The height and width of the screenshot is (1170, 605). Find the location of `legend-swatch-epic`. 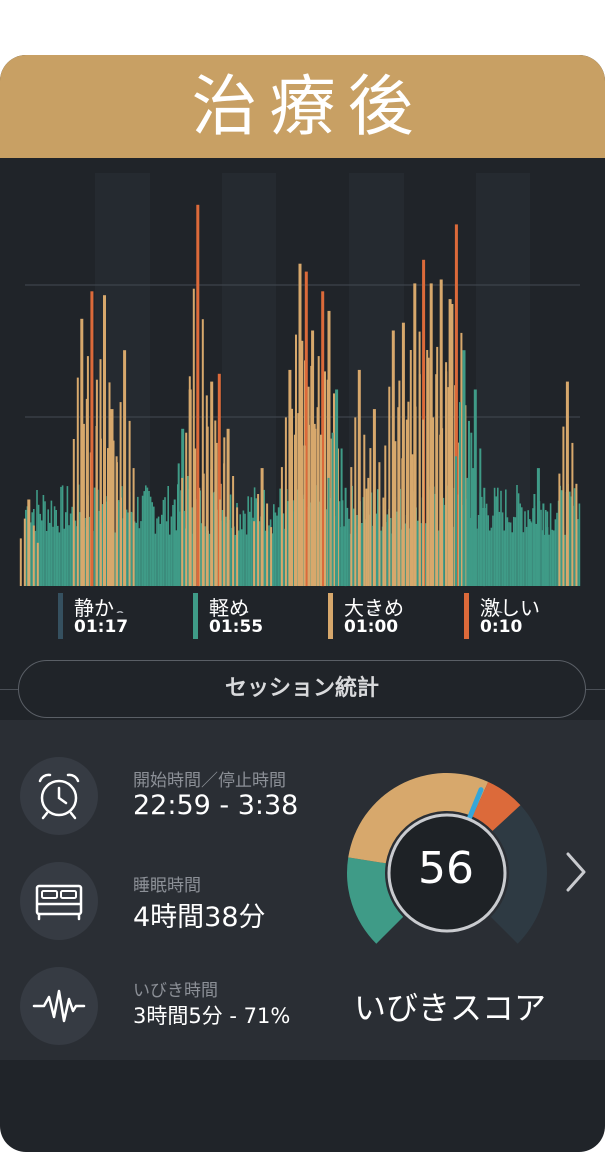

legend-swatch-epic is located at coordinates (466, 616).